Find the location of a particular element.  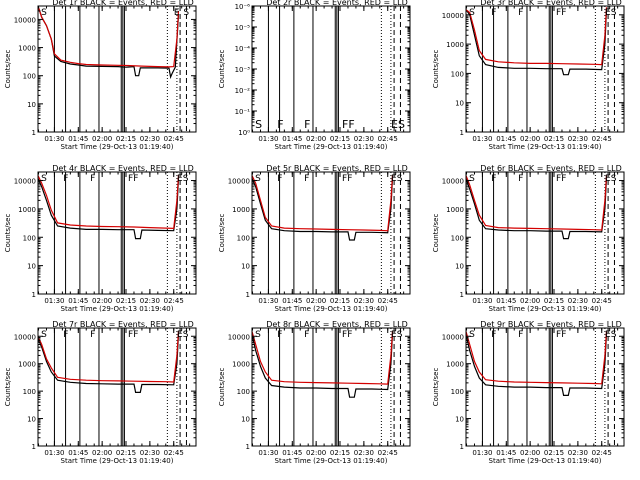

marker-label: E is located at coordinates (177, 13).